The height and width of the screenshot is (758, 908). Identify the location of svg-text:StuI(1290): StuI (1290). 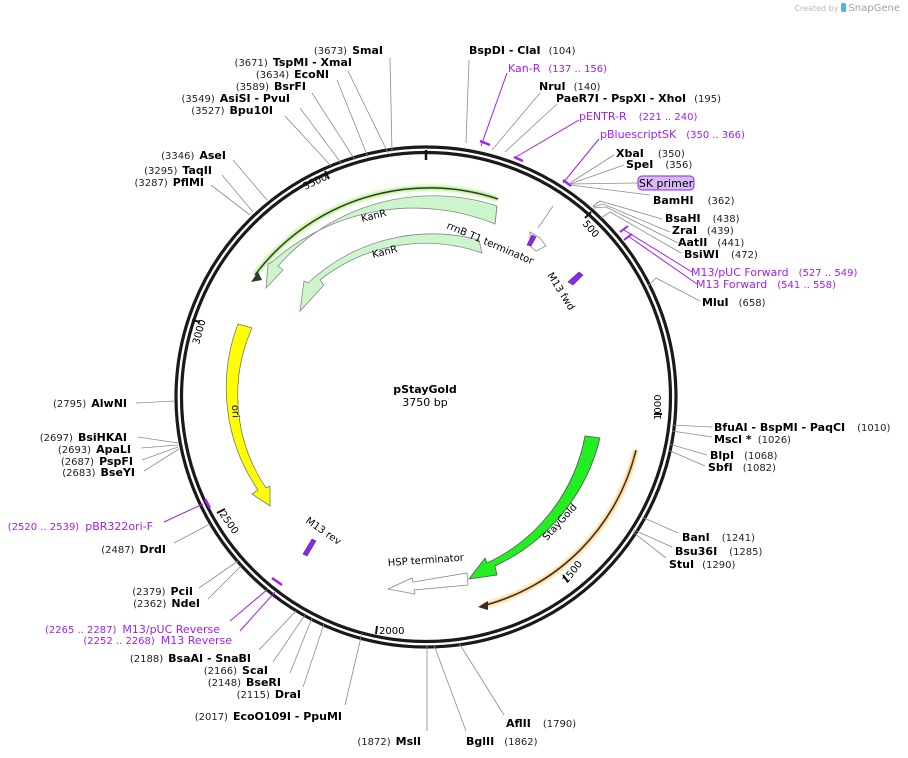
(702, 564).